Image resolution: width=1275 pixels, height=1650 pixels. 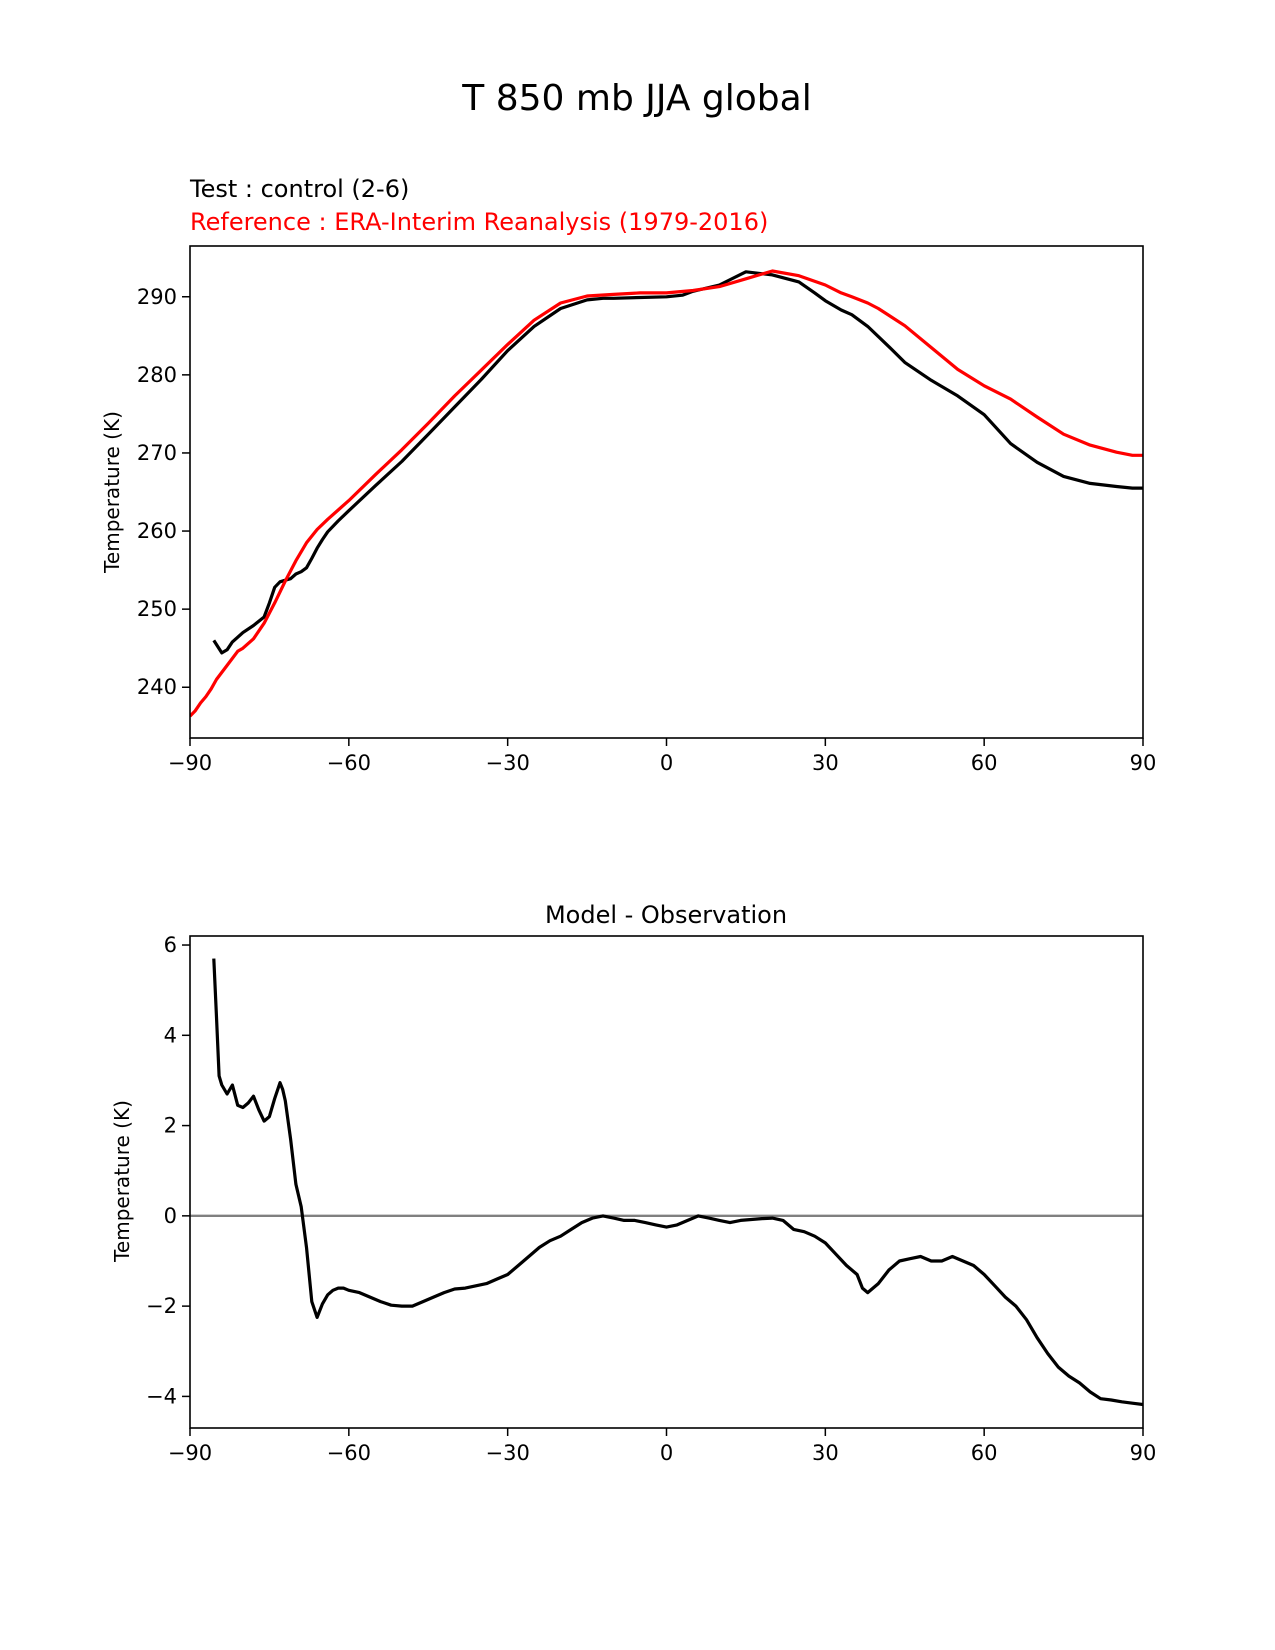 I want to click on y-tick-label: 280, so click(x=157, y=375).